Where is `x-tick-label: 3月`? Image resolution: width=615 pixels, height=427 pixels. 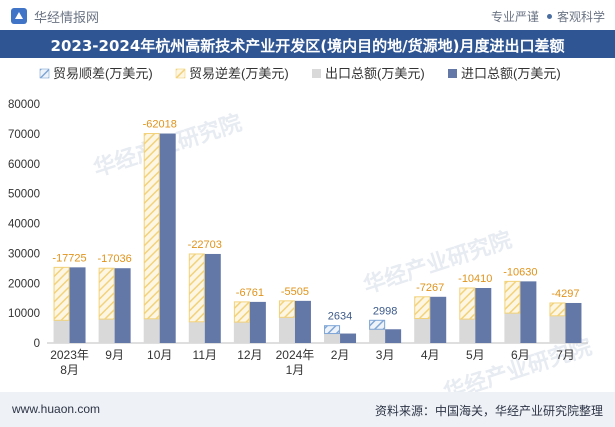
x-tick-label: 3月 is located at coordinates (385, 355).